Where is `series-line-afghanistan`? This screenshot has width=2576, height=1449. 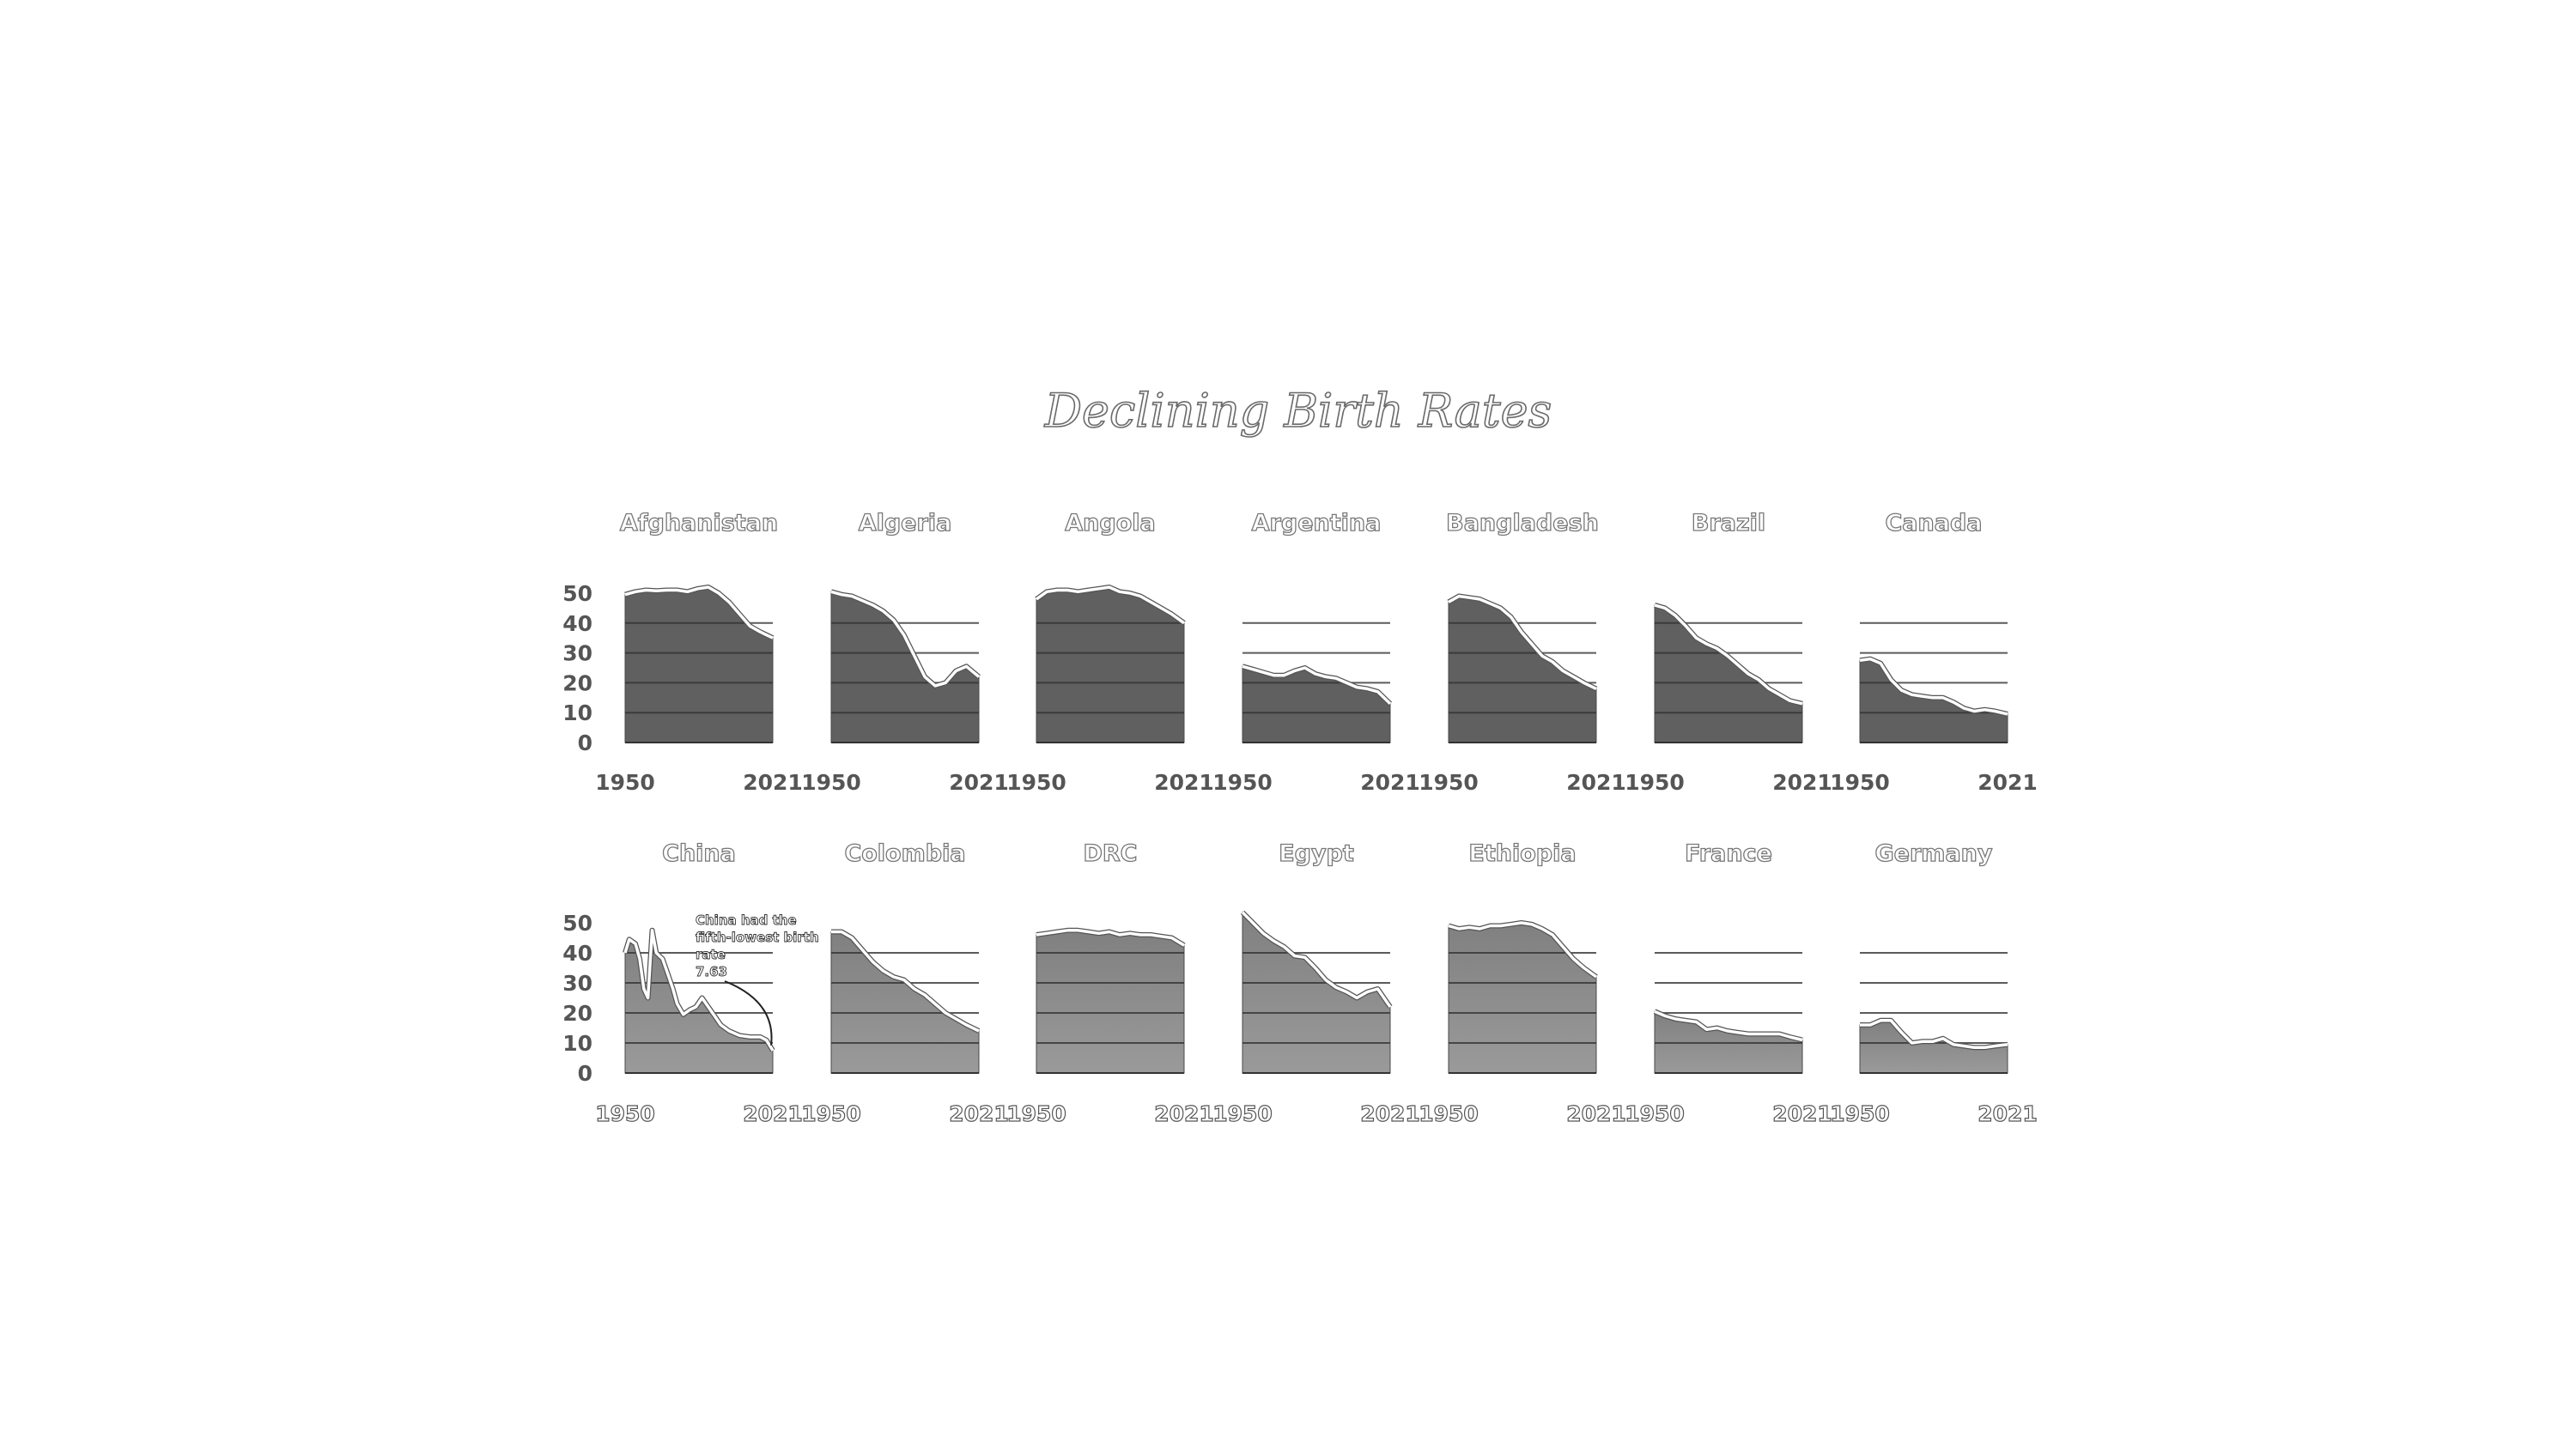
series-line-afghanistan is located at coordinates (699, 612).